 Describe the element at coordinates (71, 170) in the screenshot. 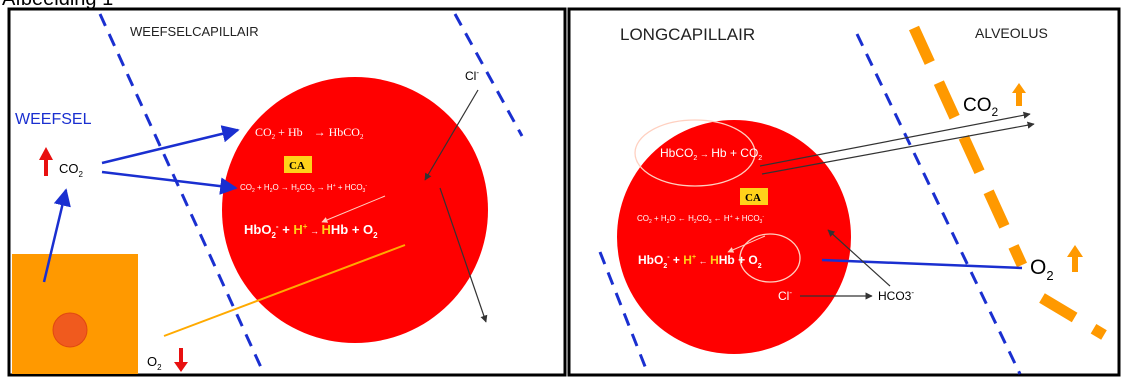

I see `tissue-co2-label: CO2` at that location.